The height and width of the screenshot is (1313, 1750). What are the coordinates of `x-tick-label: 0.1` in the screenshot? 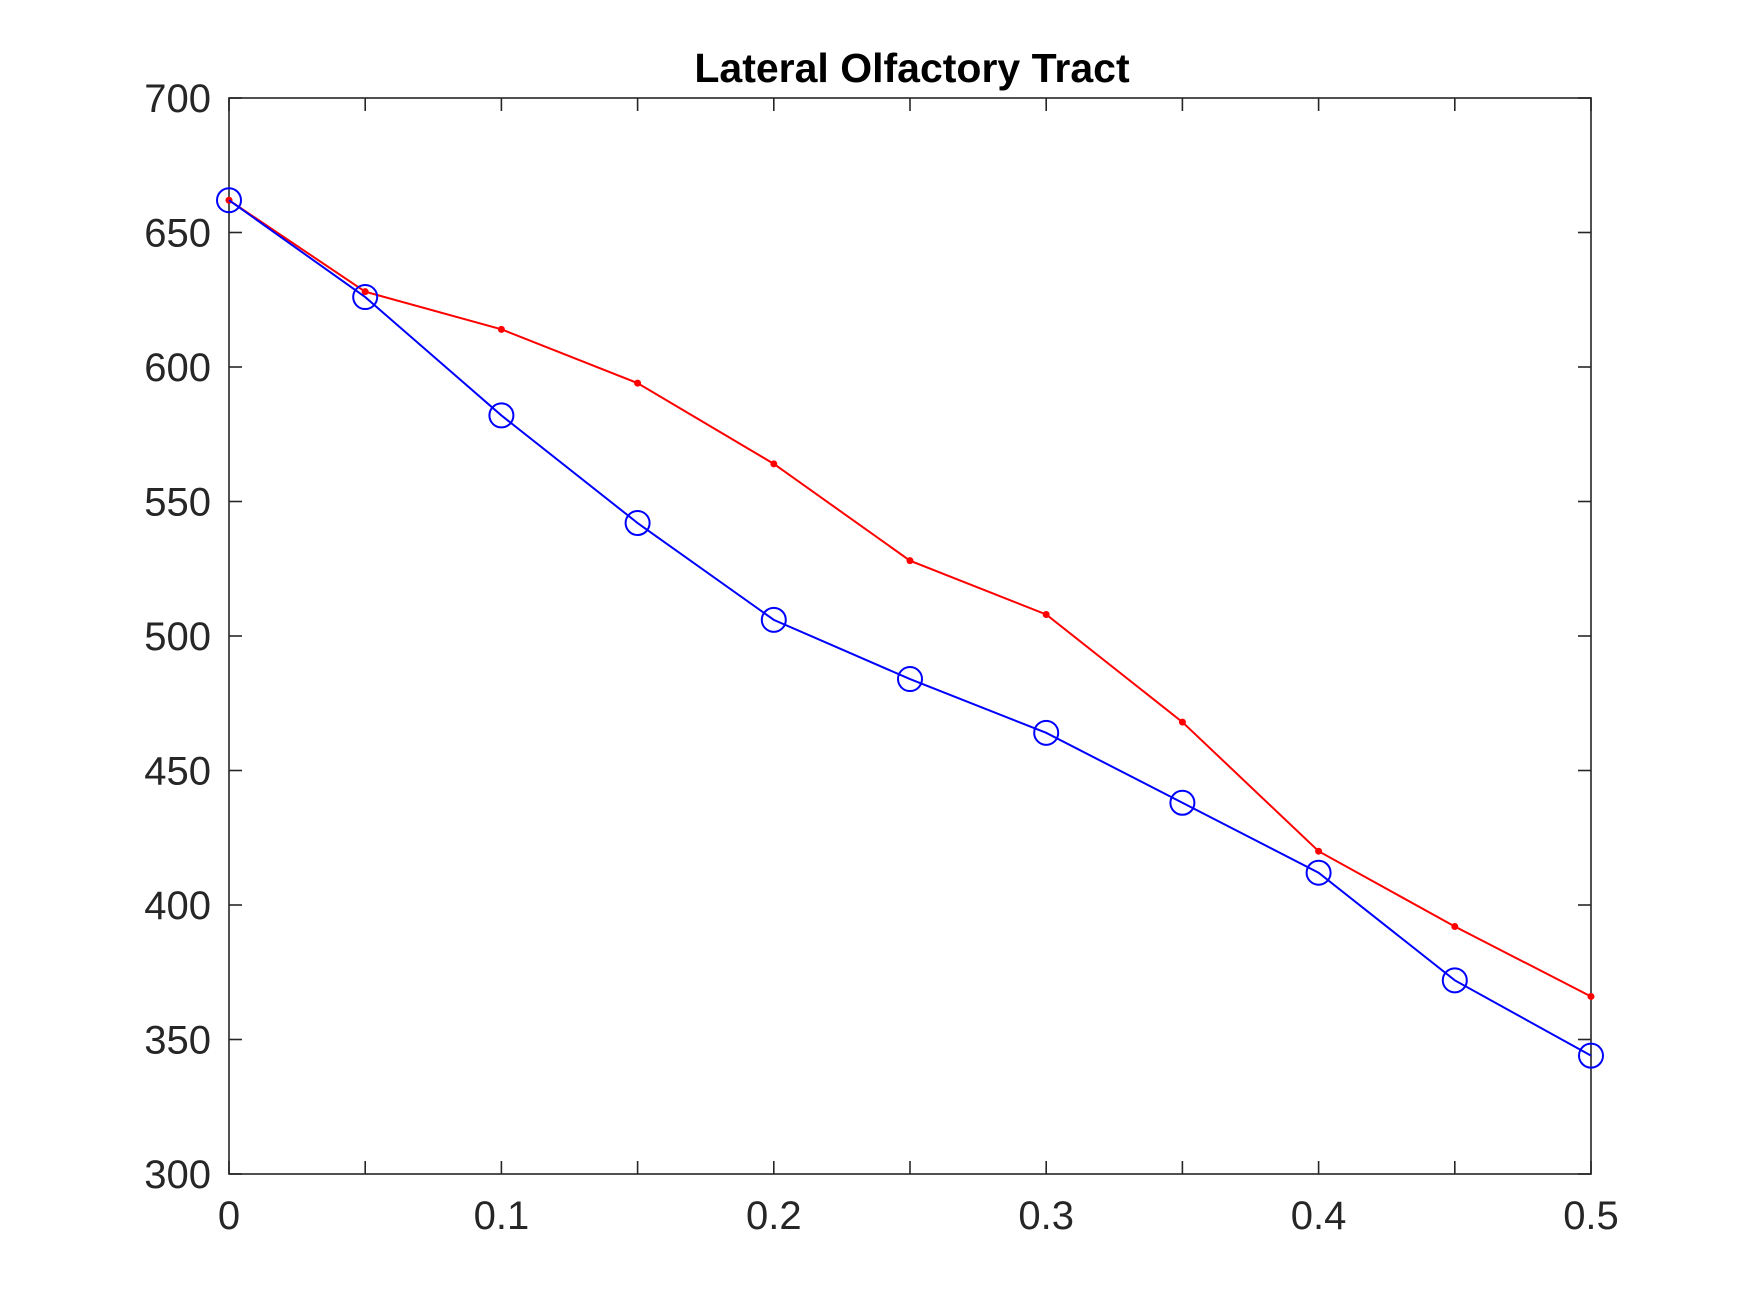 It's located at (502, 1216).